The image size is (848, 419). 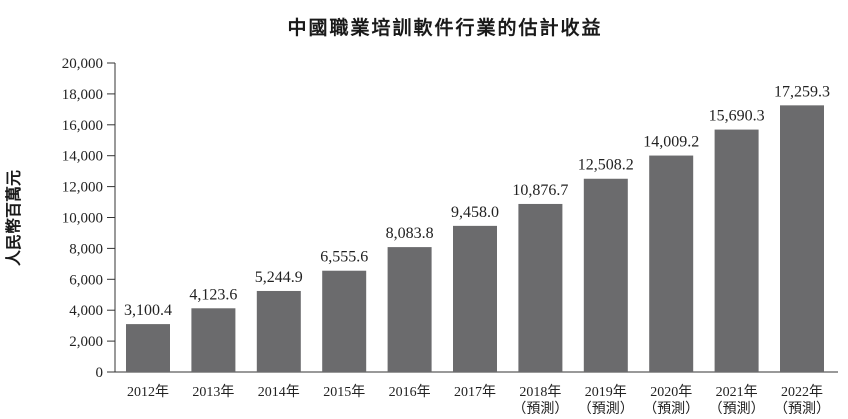 What do you see at coordinates (344, 257) in the screenshot?
I see `bar-value-label: 6,555.6` at bounding box center [344, 257].